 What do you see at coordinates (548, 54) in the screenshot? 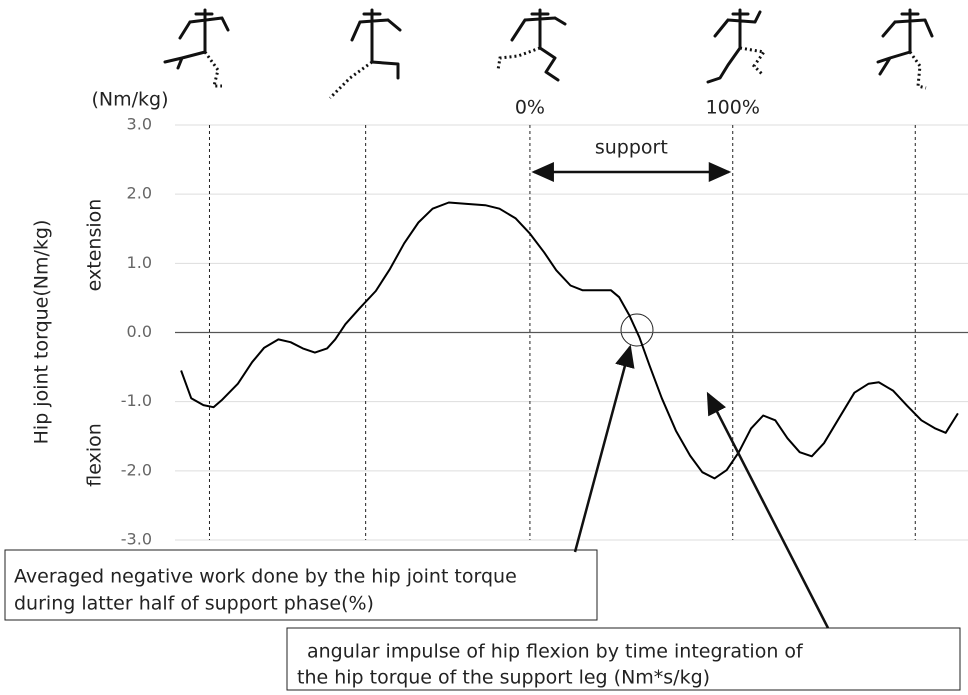
I see `runner-figures` at bounding box center [548, 54].